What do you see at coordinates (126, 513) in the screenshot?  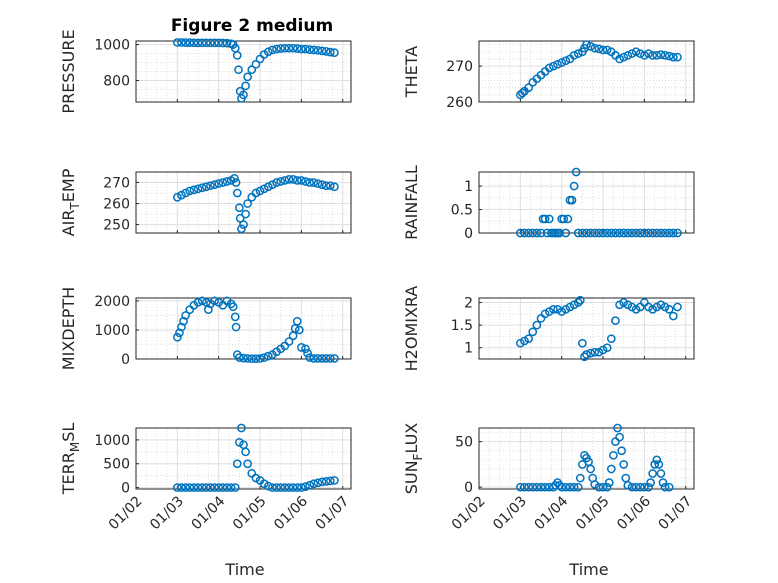 I see `x-tick-label: 01/02` at bounding box center [126, 513].